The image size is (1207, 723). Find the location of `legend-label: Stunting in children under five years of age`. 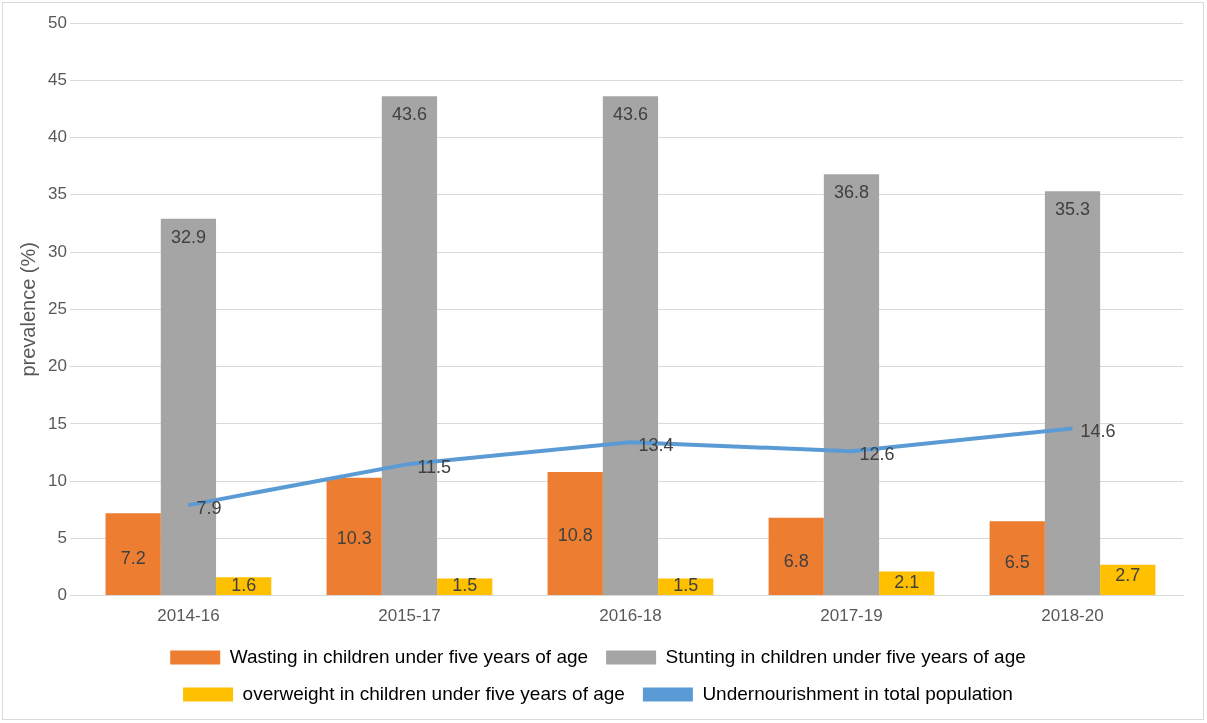

legend-label: Stunting in children under five years of age is located at coordinates (845, 656).